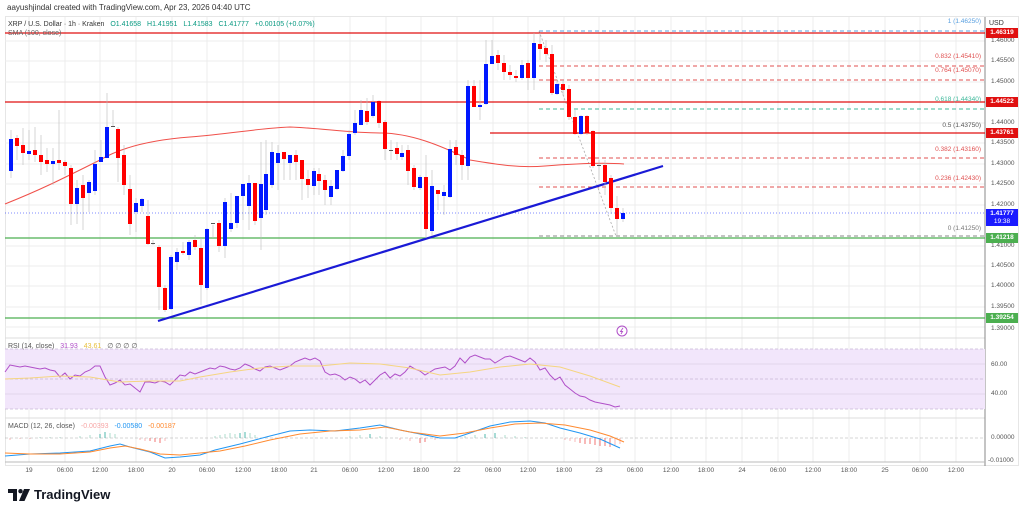  I want to click on time-axis-label: 24, so click(742, 470).